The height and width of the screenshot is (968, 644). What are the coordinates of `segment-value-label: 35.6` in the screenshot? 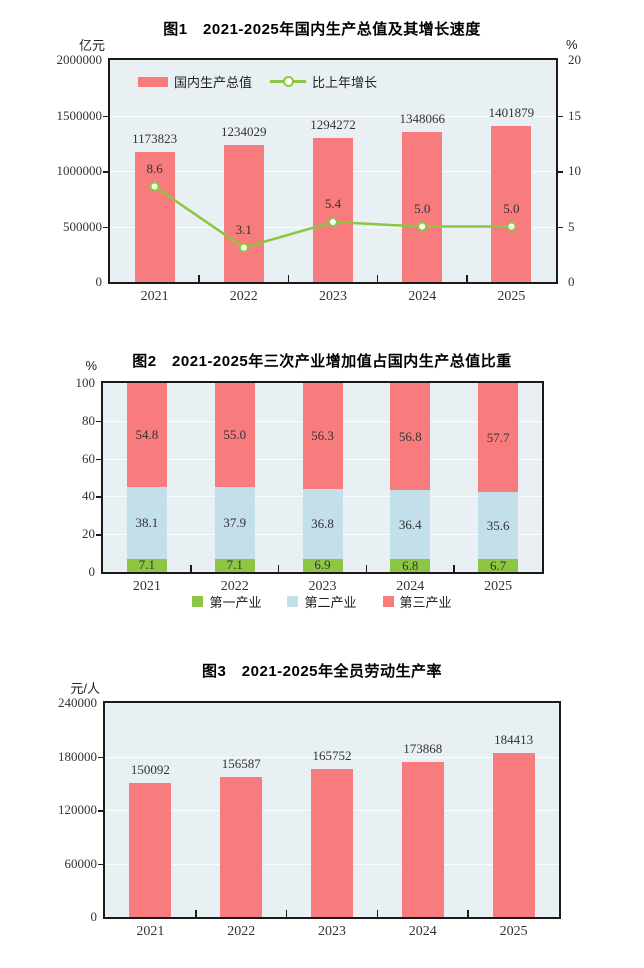 It's located at (498, 525).